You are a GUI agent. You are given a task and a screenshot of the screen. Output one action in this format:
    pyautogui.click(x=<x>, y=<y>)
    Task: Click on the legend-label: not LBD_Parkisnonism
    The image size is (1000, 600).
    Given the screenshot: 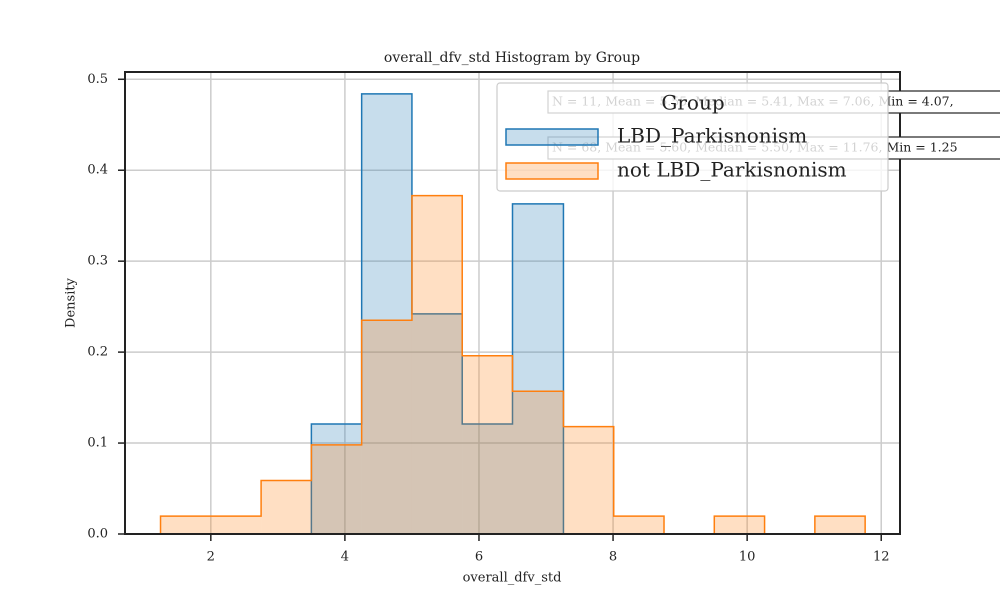 What is the action you would take?
    pyautogui.click(x=732, y=170)
    